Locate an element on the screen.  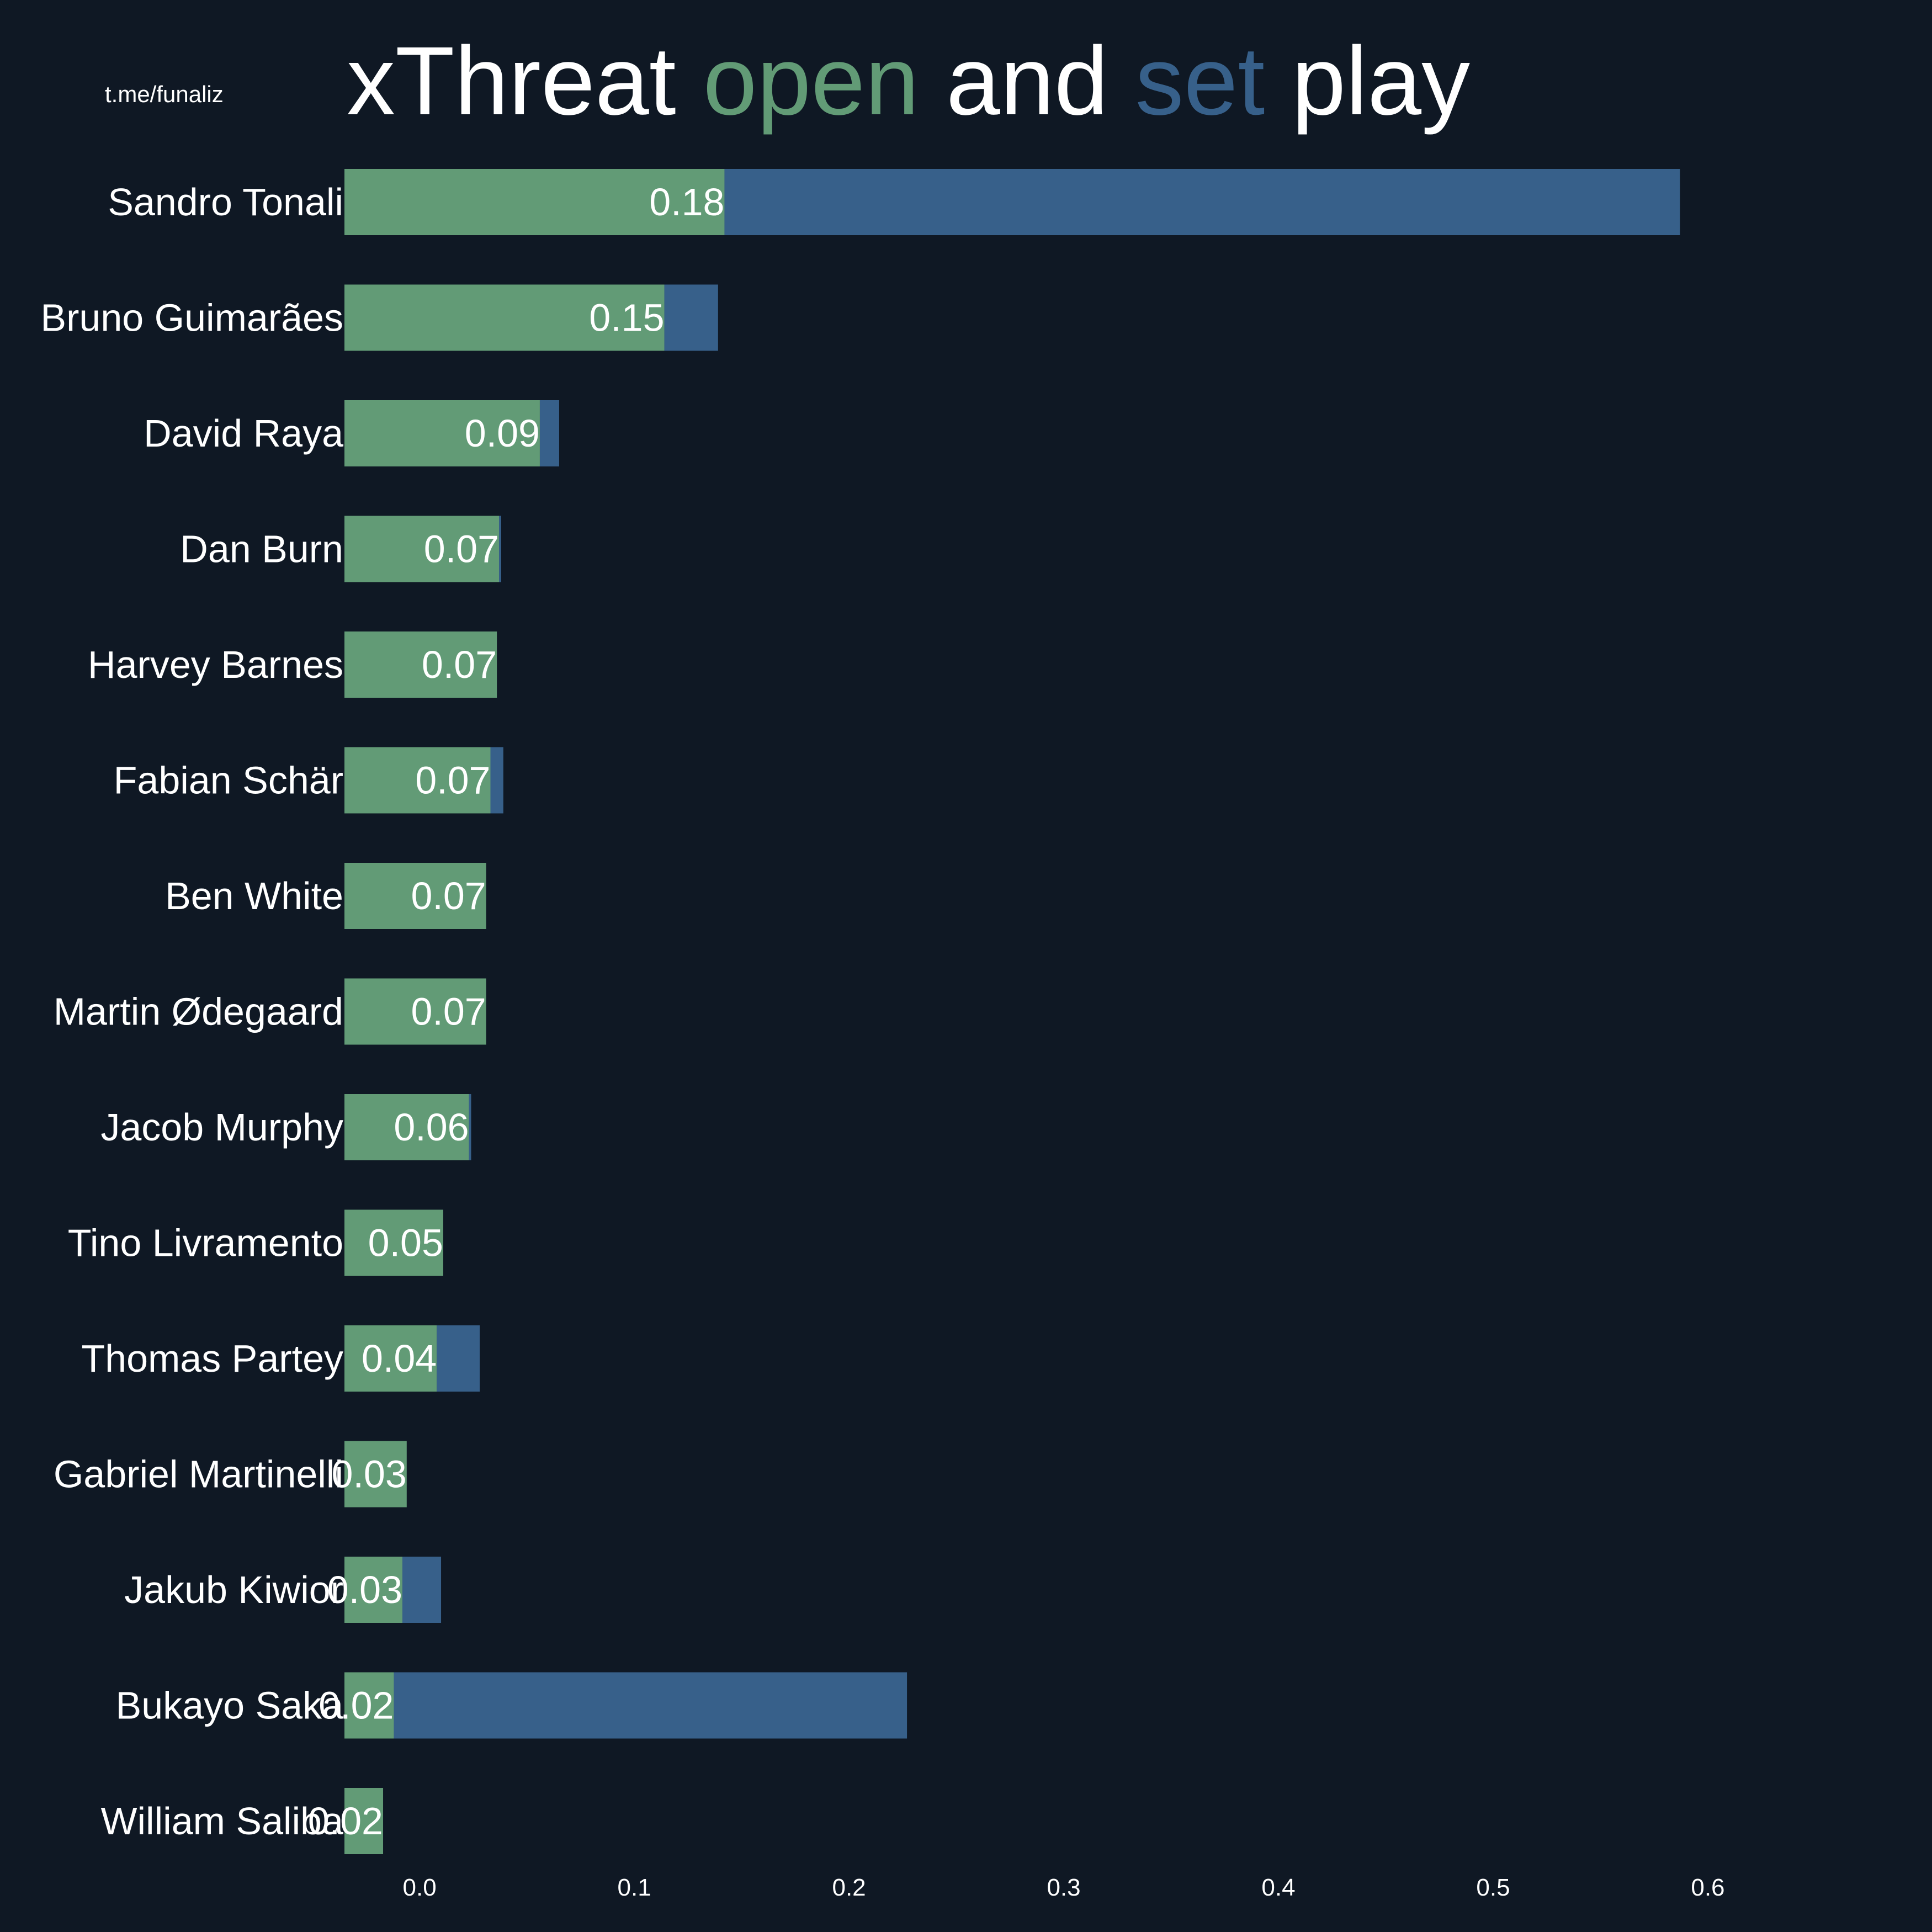
chart-title: xThreat open and set play is located at coordinates (909, 81).